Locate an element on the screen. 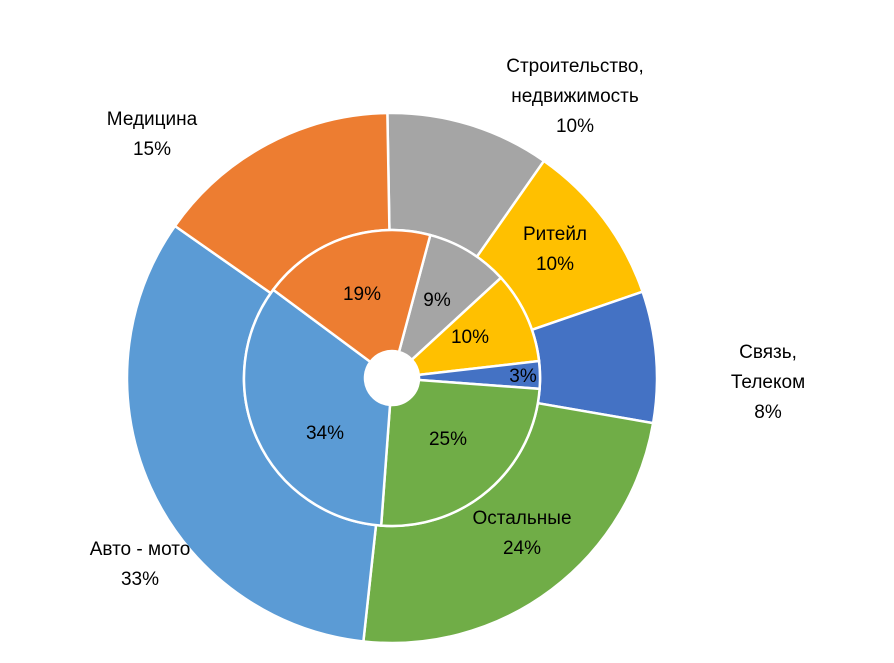 The height and width of the screenshot is (663, 894). data-label: 10% is located at coordinates (470, 338).